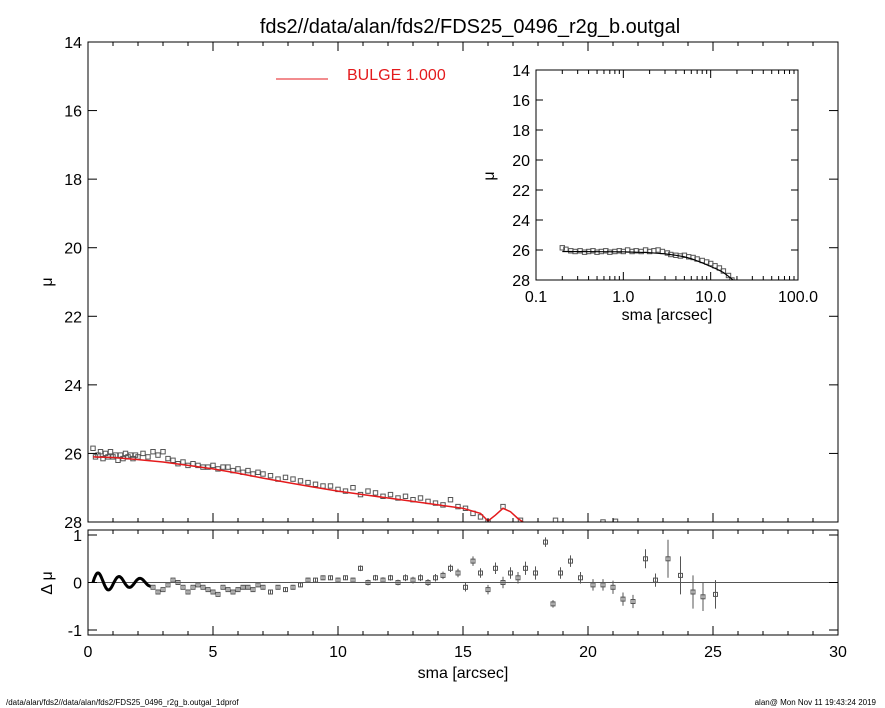 The width and height of the screenshot is (885, 708). I want to click on y-tick-label: 24, so click(73, 386).